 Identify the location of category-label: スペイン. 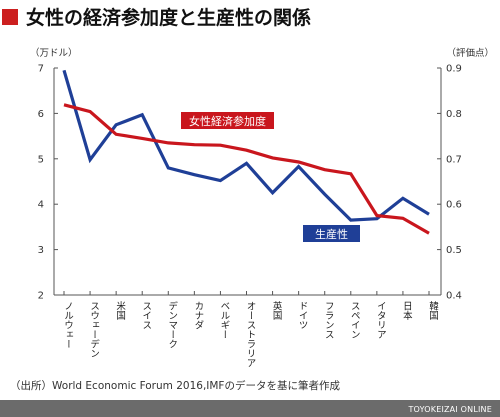
(355, 320).